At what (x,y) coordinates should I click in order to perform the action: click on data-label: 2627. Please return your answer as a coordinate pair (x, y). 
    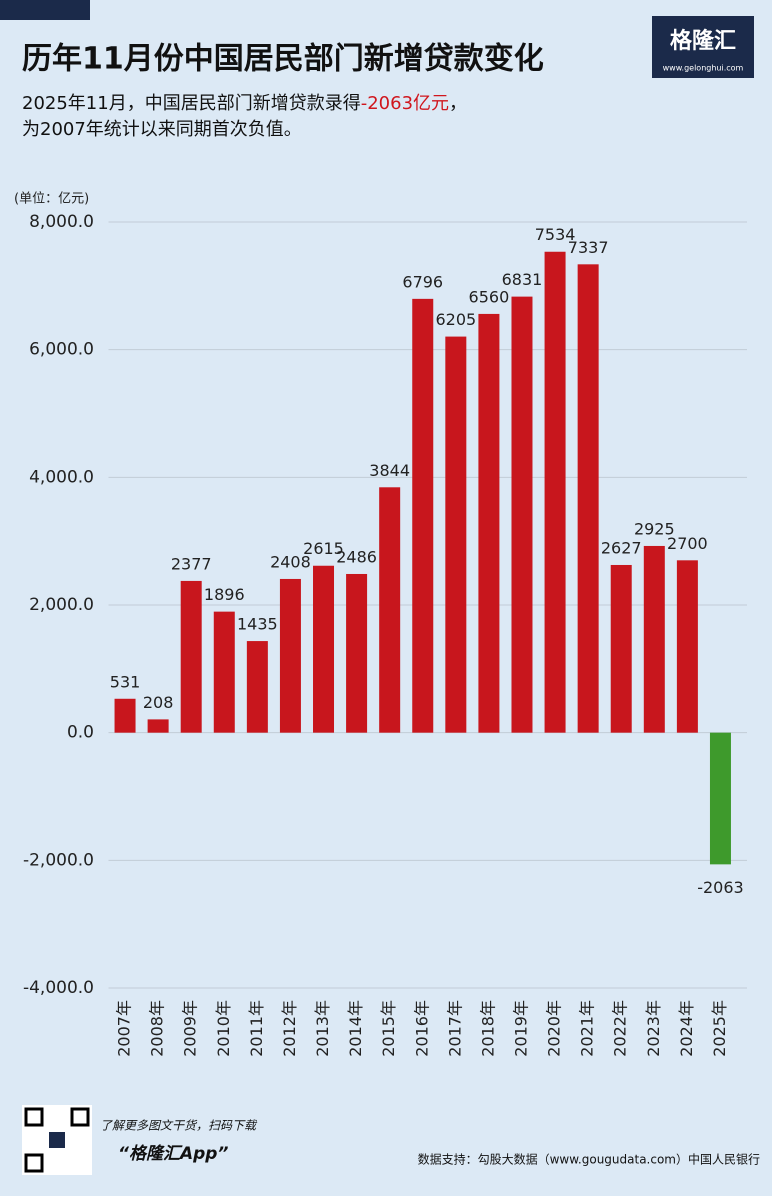
    Looking at the image, I should click on (621, 547).